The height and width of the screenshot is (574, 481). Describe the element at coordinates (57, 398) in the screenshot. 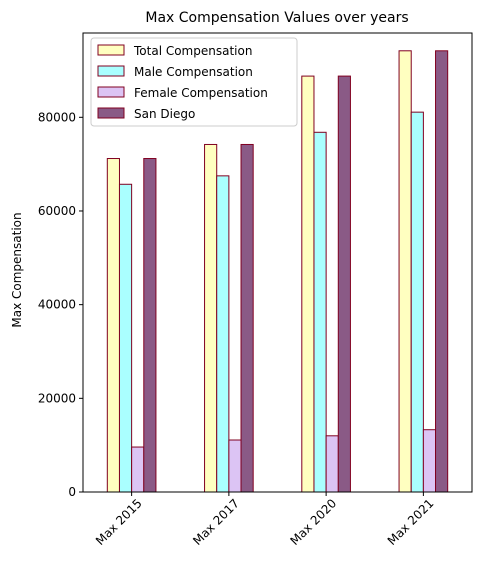

I see `y-tick-label: 20000` at that location.